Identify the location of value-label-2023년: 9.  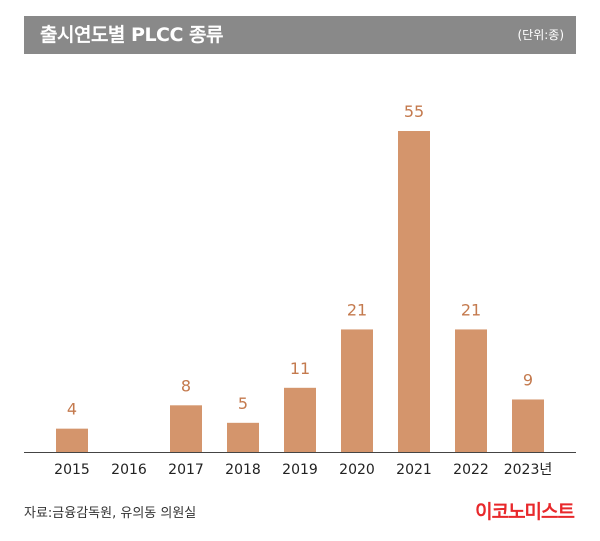
(528, 379).